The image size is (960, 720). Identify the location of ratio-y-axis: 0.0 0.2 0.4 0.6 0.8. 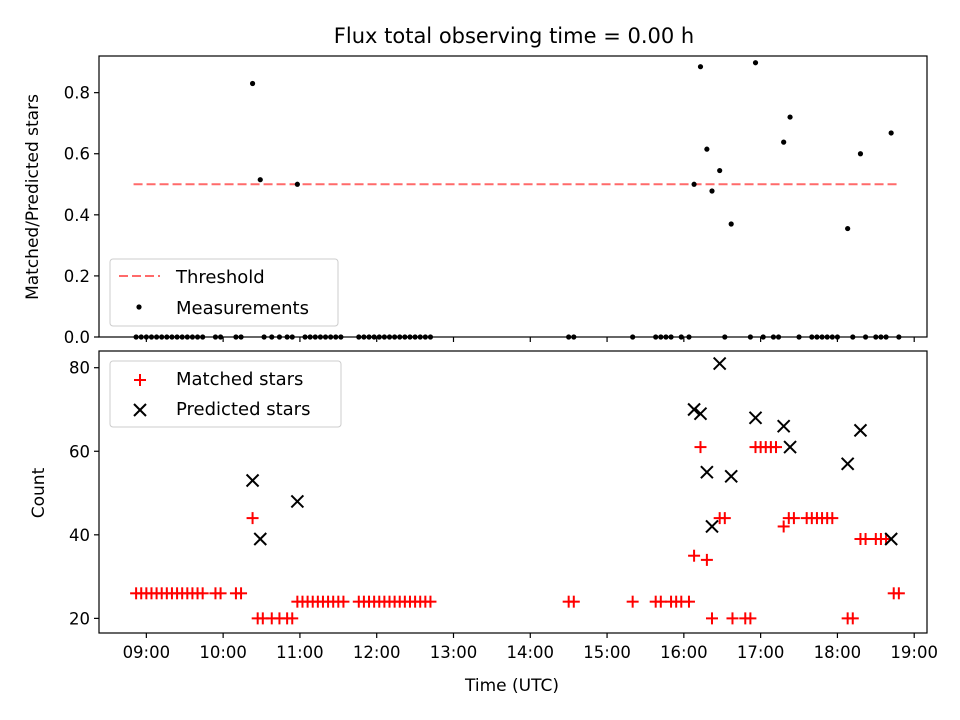
(81, 215).